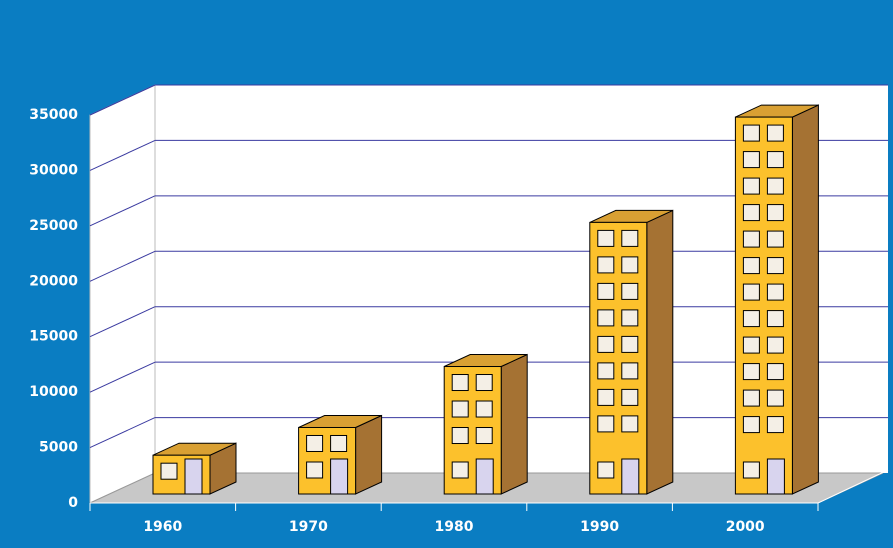 This screenshot has width=893, height=548. What do you see at coordinates (53, 281) in the screenshot?
I see `y-tick-label: 20000` at bounding box center [53, 281].